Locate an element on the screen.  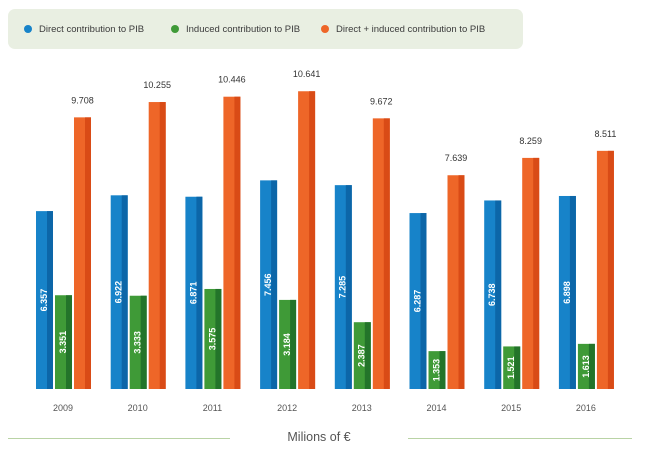
legend-label-induced: Induced contribution to PIB is located at coordinates (243, 29).